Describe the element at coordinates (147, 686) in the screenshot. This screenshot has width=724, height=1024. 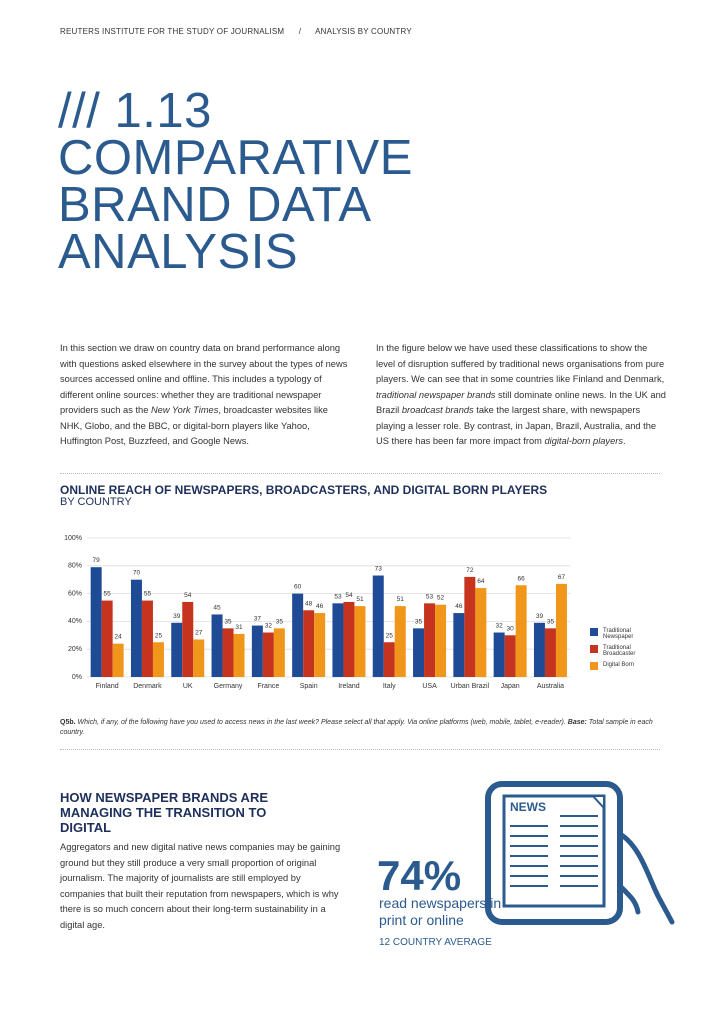
I see `x-tick-label: Denmark` at that location.